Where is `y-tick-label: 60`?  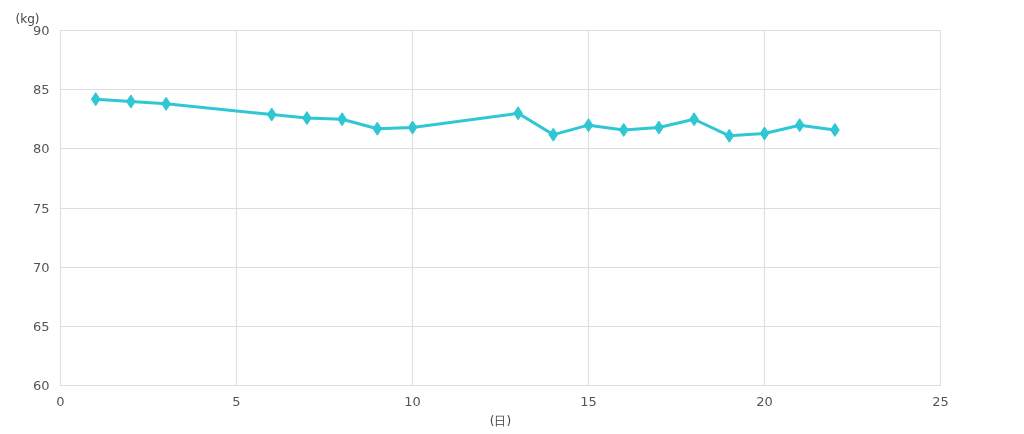 y-tick-label: 60 is located at coordinates (41, 385).